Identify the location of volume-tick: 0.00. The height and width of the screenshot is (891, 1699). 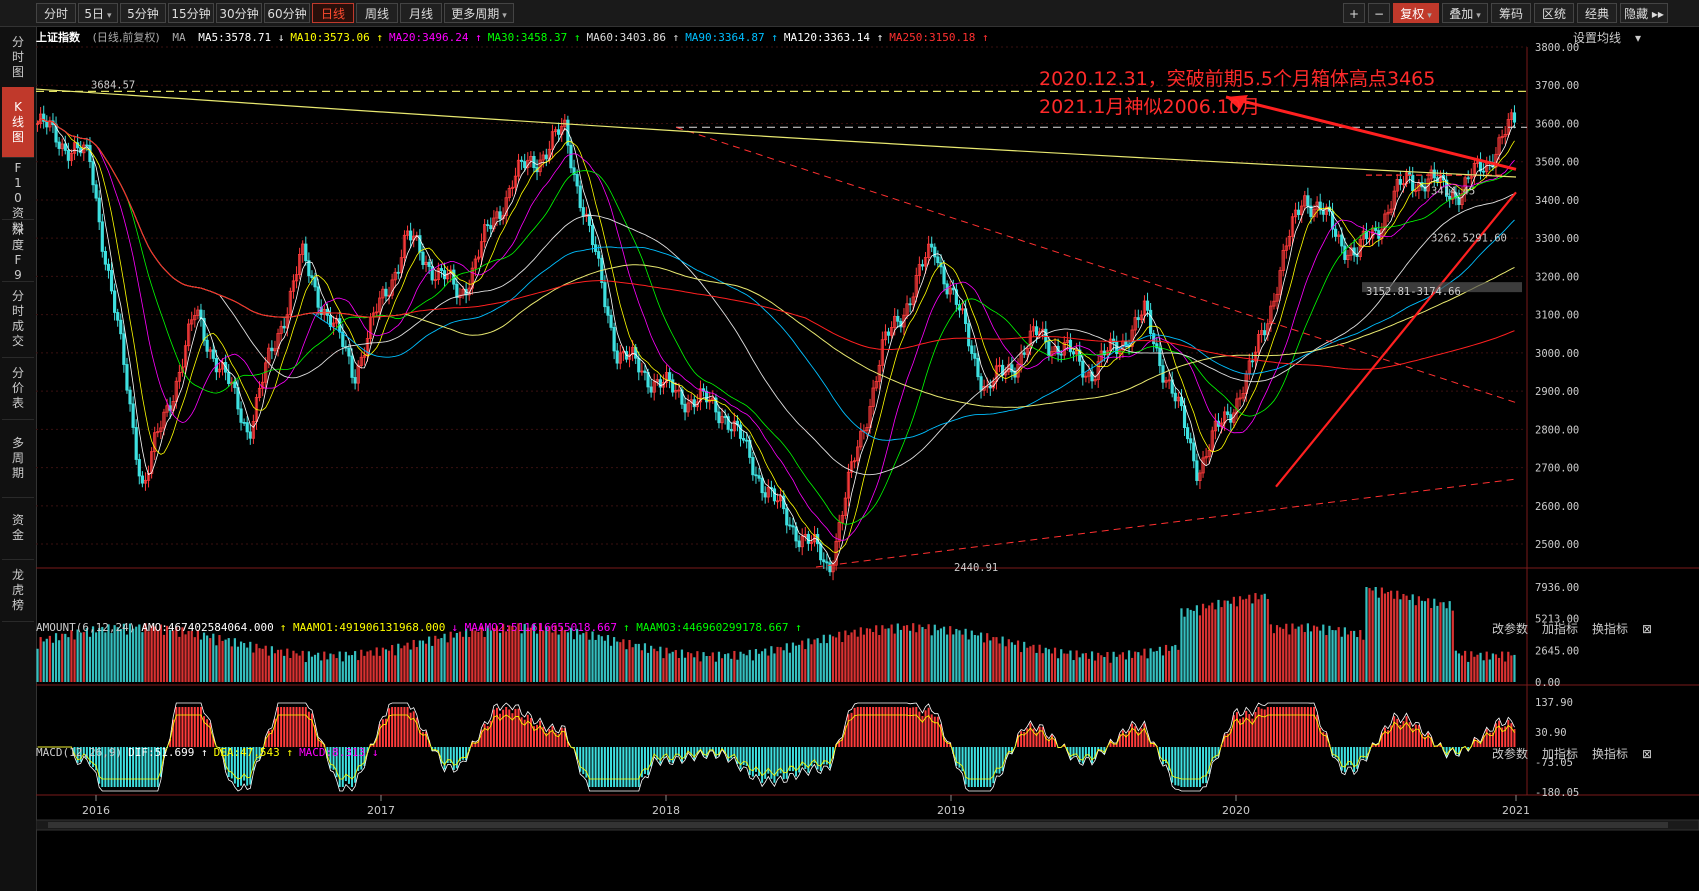
(1547, 683).